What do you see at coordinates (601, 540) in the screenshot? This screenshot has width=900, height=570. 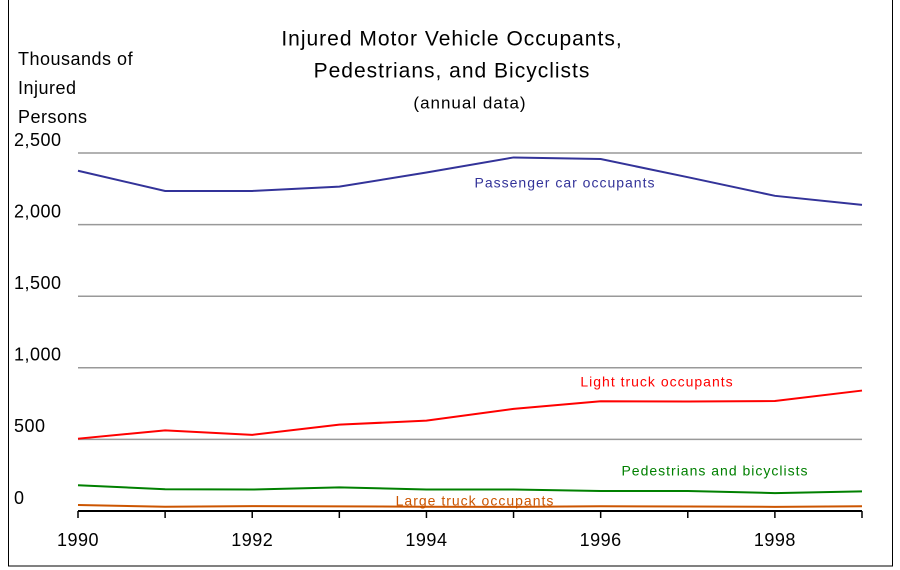 I see `x-tick-label: 1996` at bounding box center [601, 540].